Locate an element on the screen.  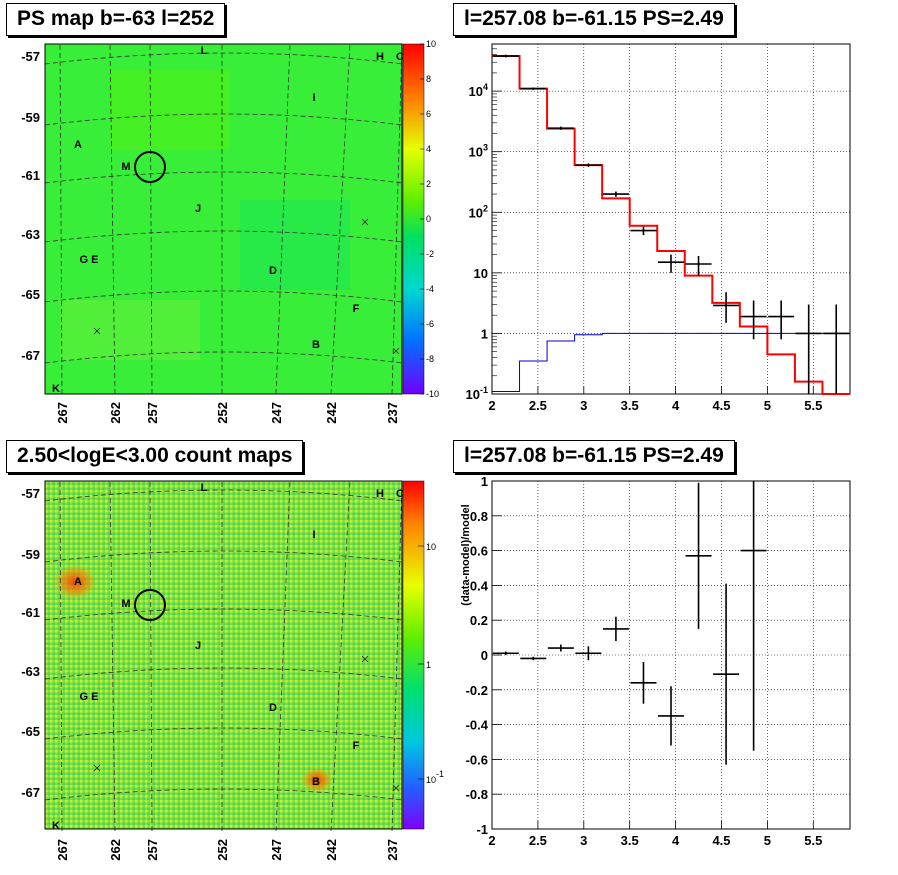
source-label: A is located at coordinates (78, 582).